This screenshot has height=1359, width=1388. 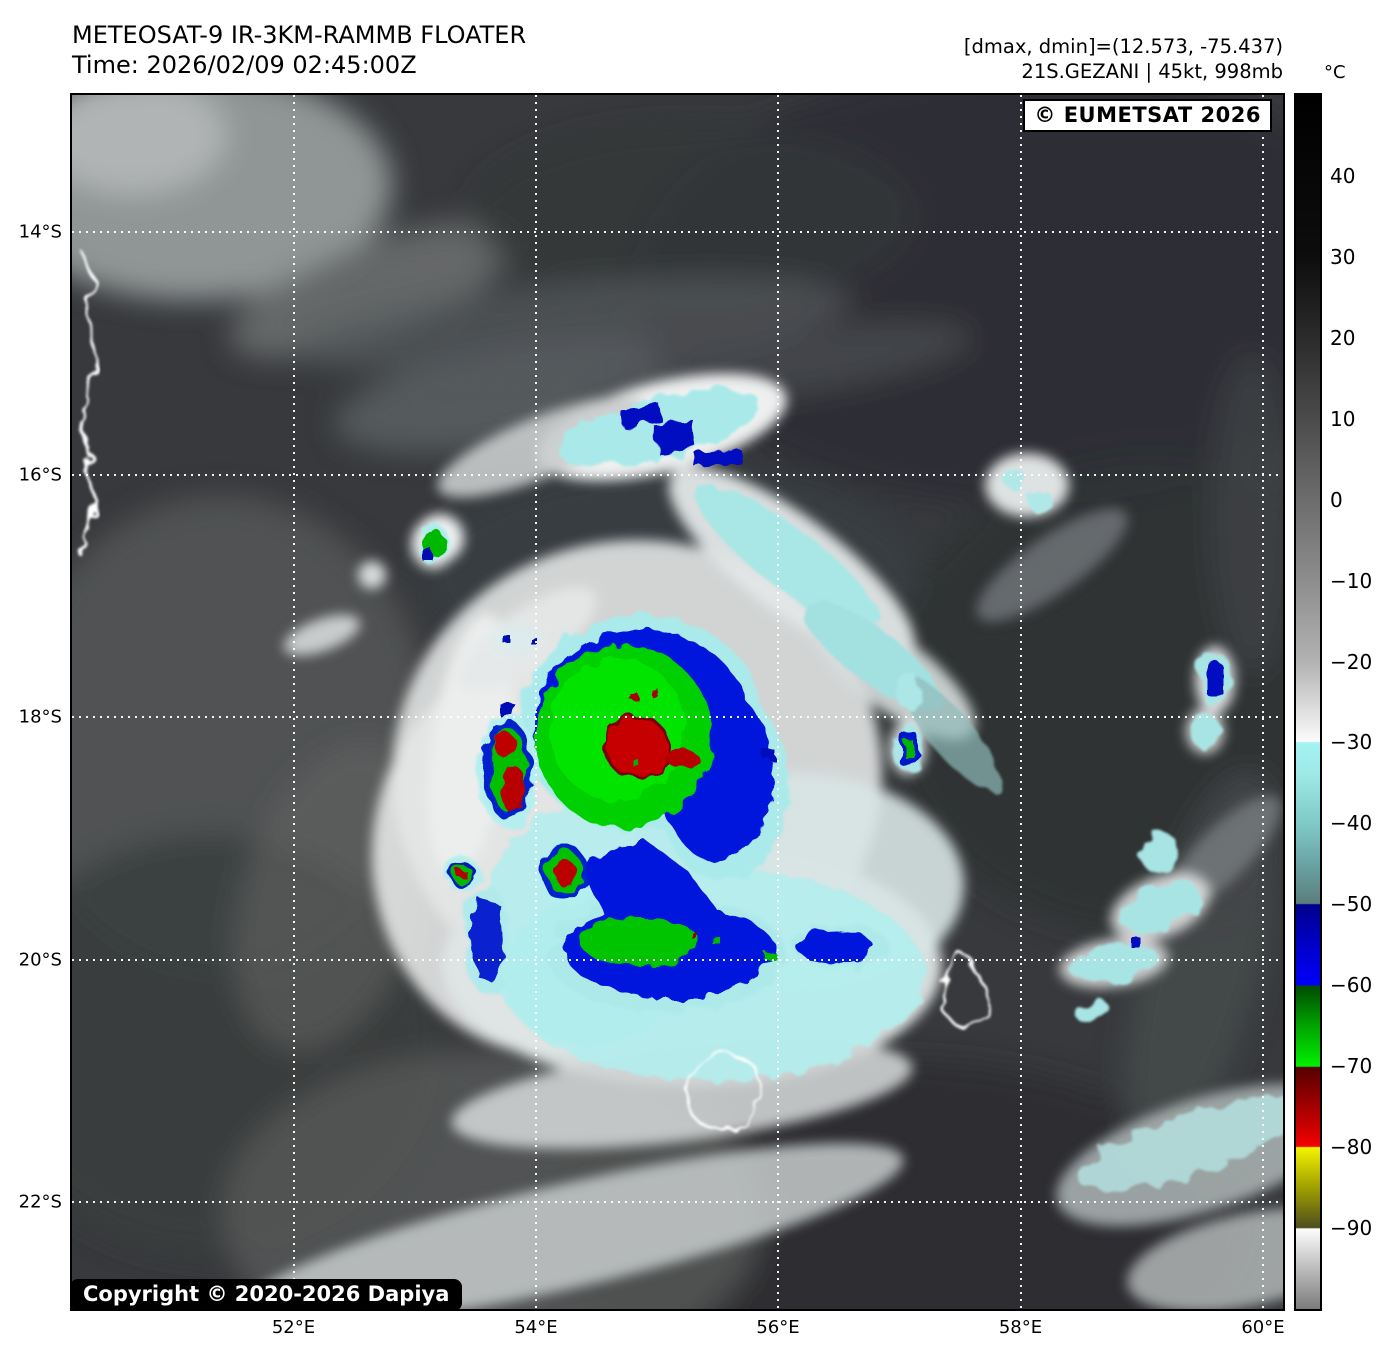 What do you see at coordinates (1020, 1327) in the screenshot?
I see `lon-tick-label: 58°E` at bounding box center [1020, 1327].